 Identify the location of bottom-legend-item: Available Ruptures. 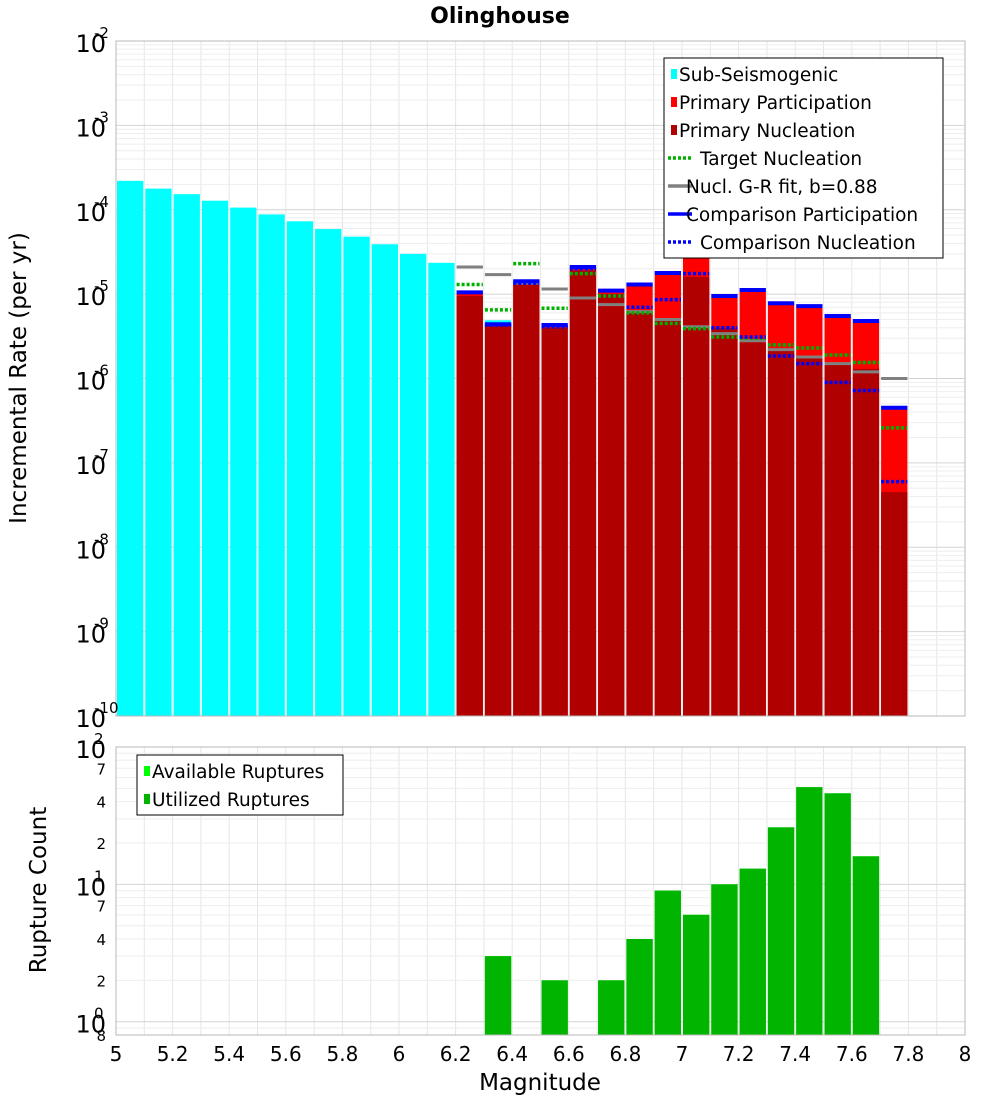
(234, 772).